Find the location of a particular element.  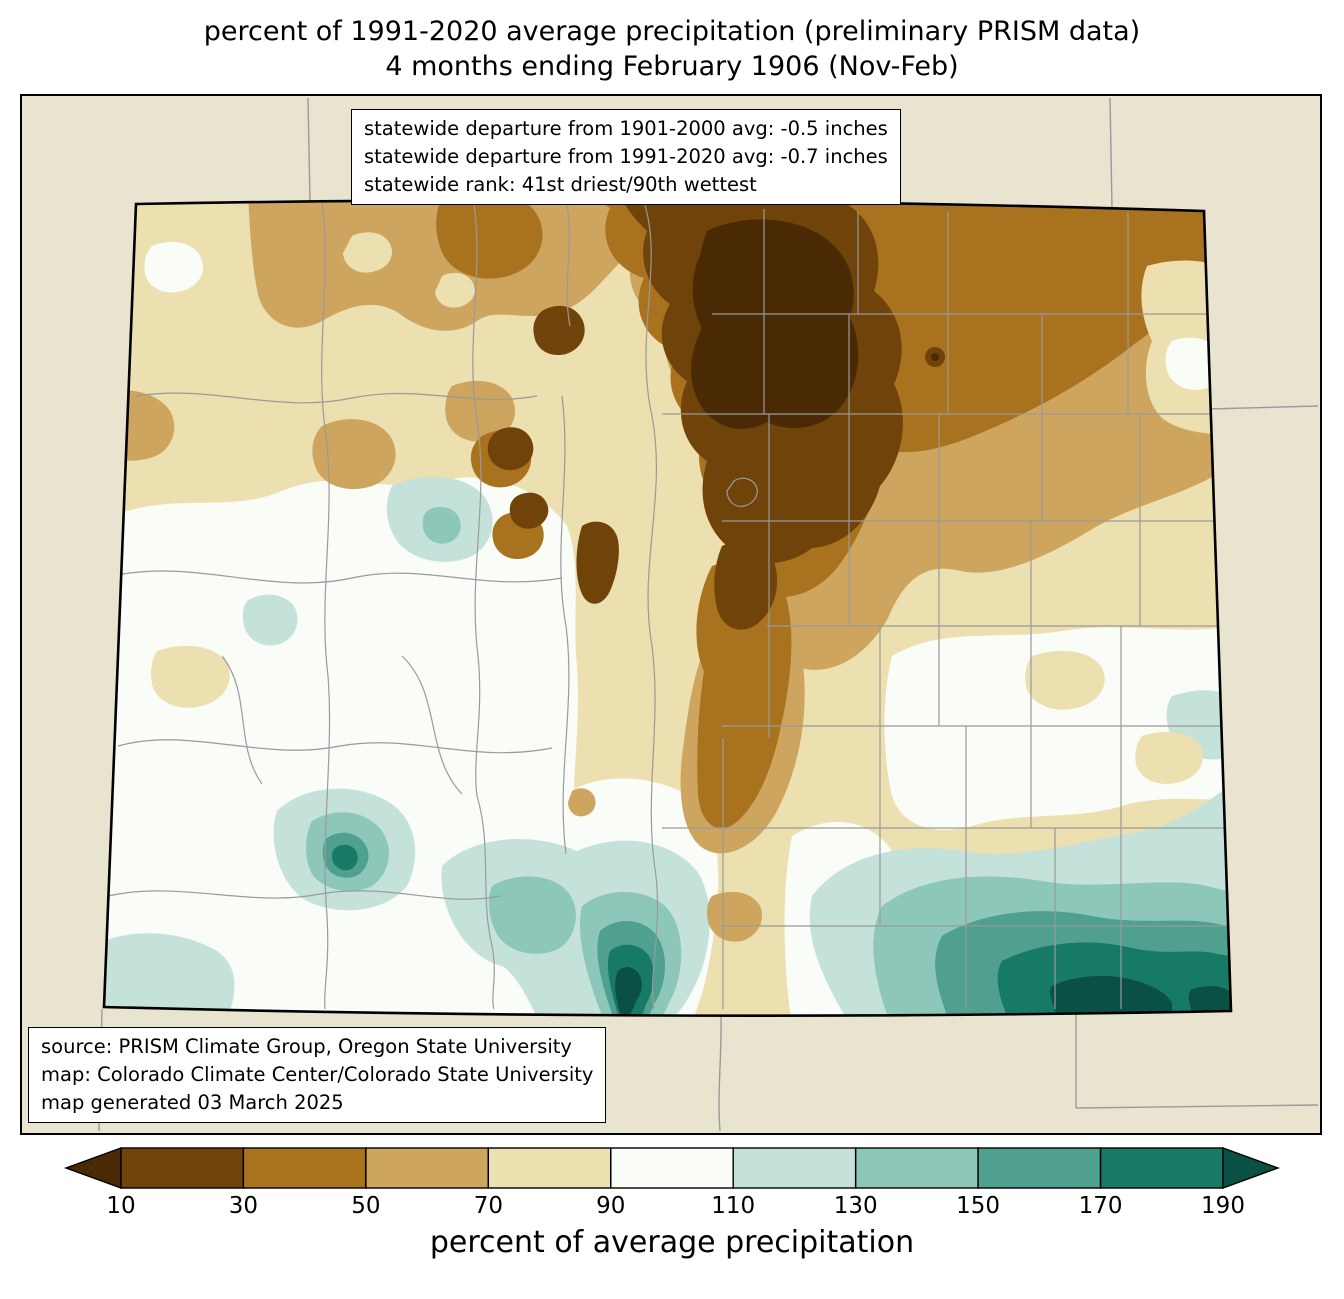

colorbar-tick-label: 30 is located at coordinates (243, 1206).